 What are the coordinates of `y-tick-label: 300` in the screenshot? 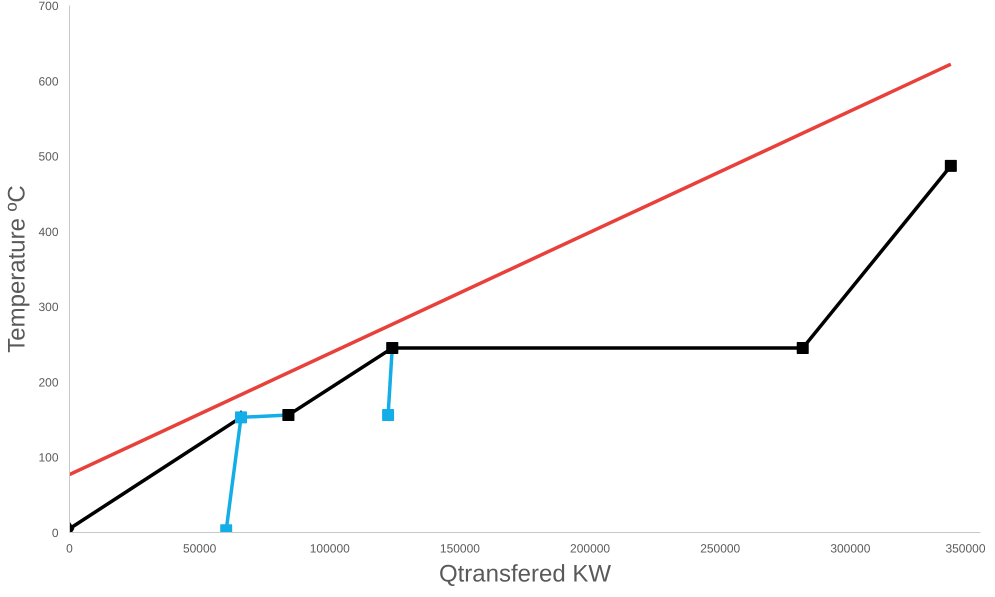 It's located at (48, 307).